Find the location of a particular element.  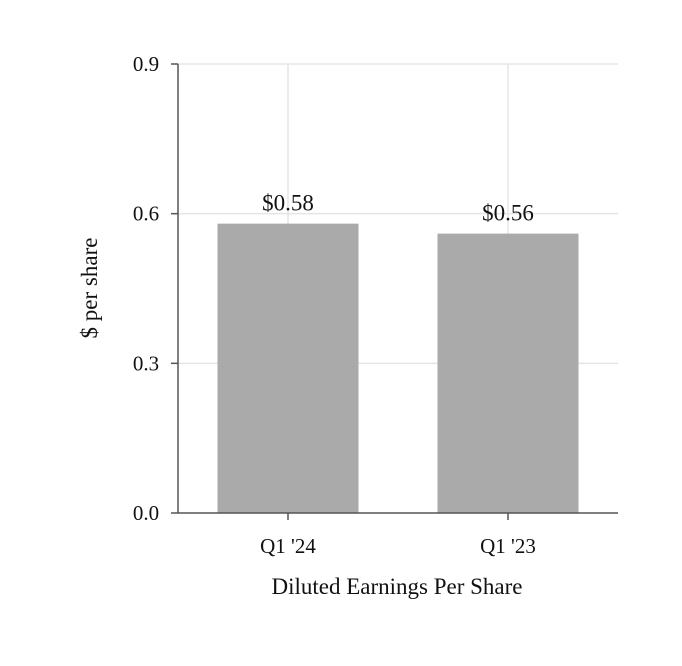

y-tick-label: 0.0 is located at coordinates (146, 513).